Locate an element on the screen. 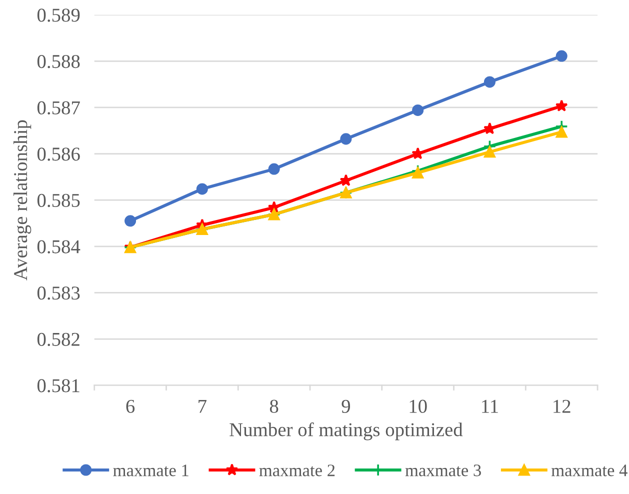 This screenshot has width=629, height=494. x-axis-title: Number of matings optimized is located at coordinates (346, 431).